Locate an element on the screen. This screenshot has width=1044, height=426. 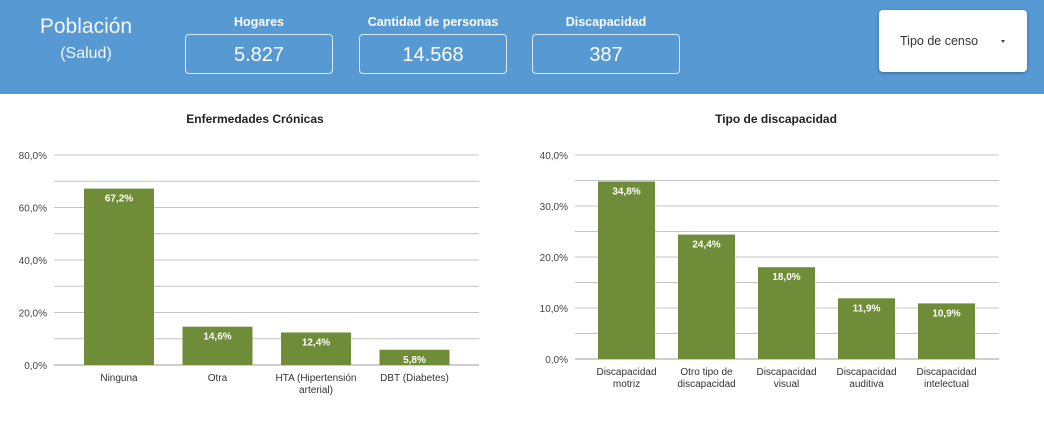
bar-value-label: 11,9% is located at coordinates (867, 308).